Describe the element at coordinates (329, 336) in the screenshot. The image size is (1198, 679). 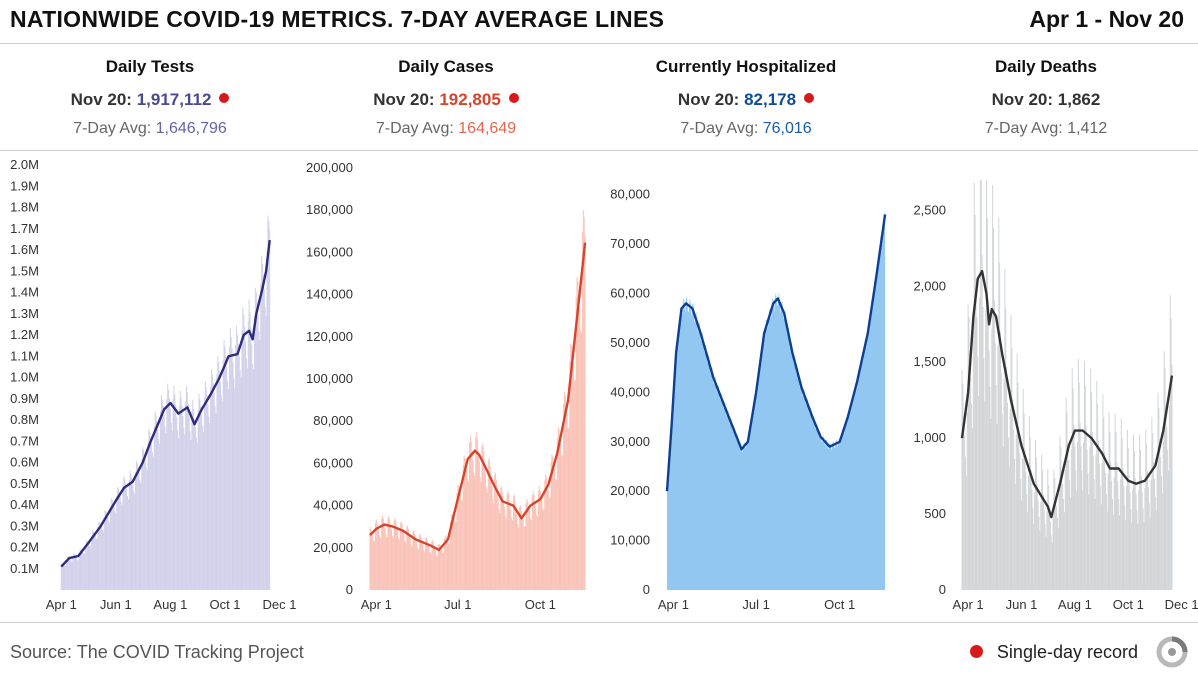
I see `y-tick-label: 120,000` at that location.